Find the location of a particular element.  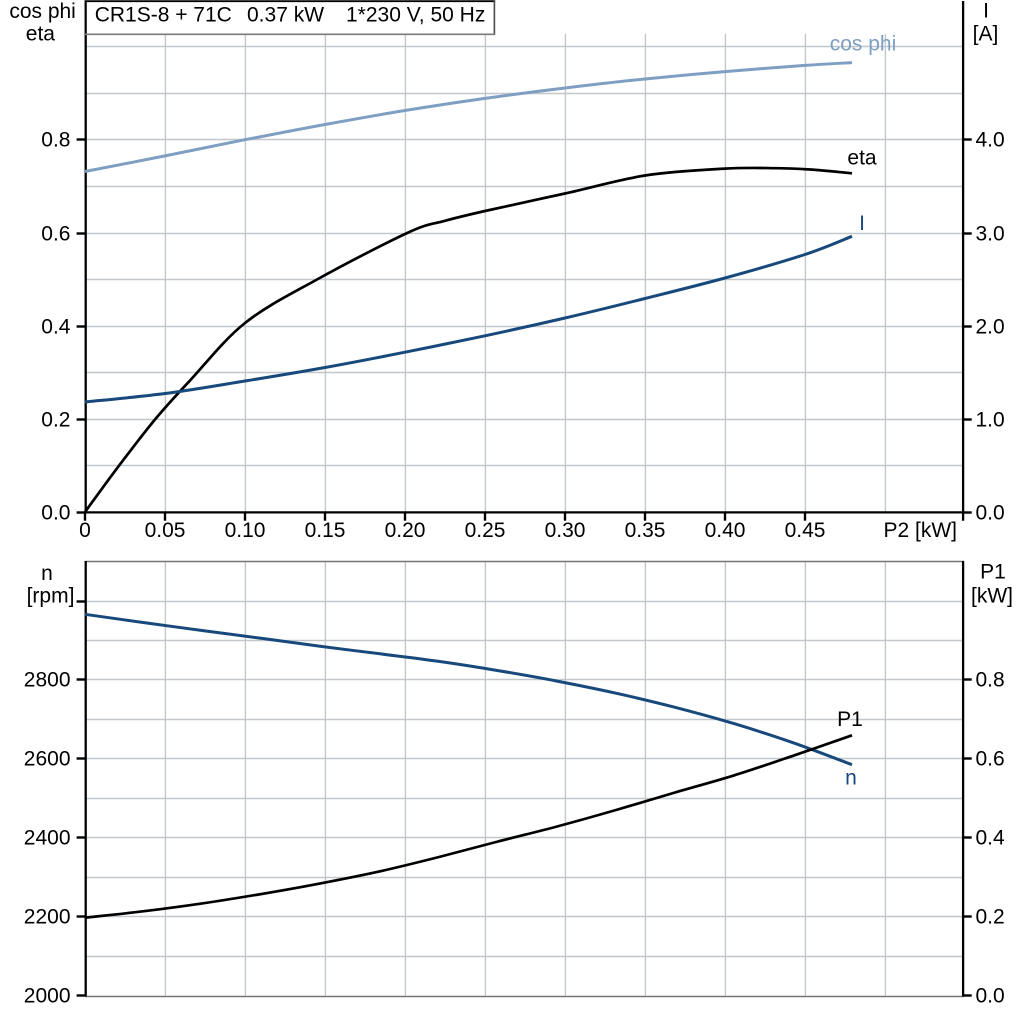

svg-text: 2200 is located at coordinates (47, 917).